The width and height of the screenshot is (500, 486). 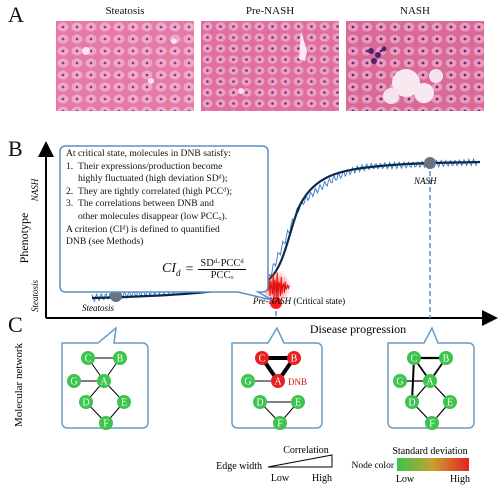 I want to click on tissue-label-nash: NASH, so click(x=415, y=11).